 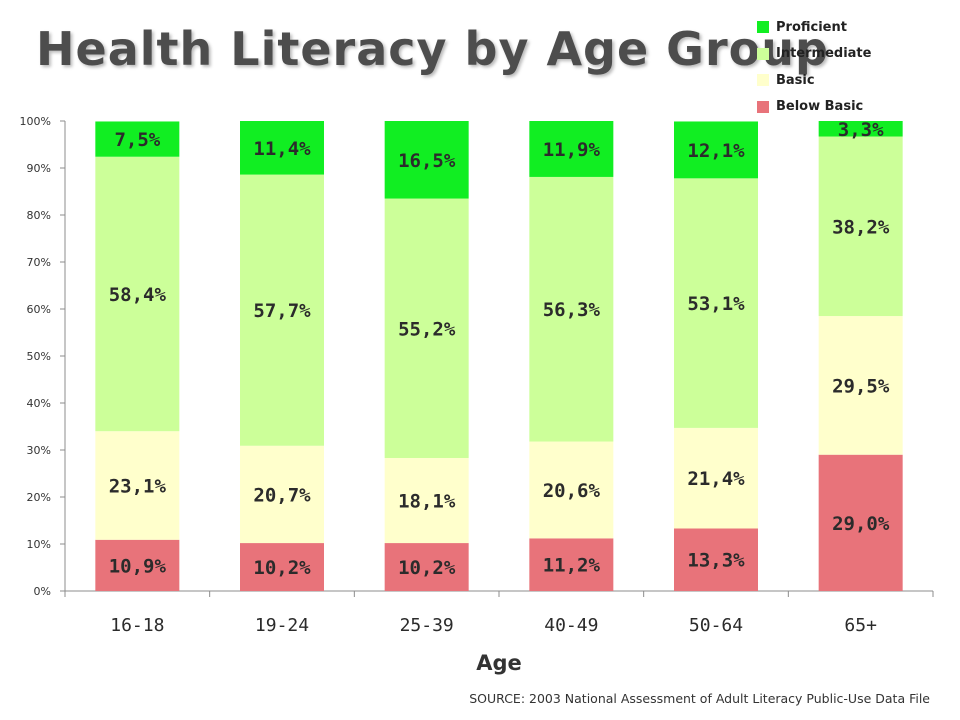 What do you see at coordinates (860, 625) in the screenshot?
I see `x-tick-label: 65+` at bounding box center [860, 625].